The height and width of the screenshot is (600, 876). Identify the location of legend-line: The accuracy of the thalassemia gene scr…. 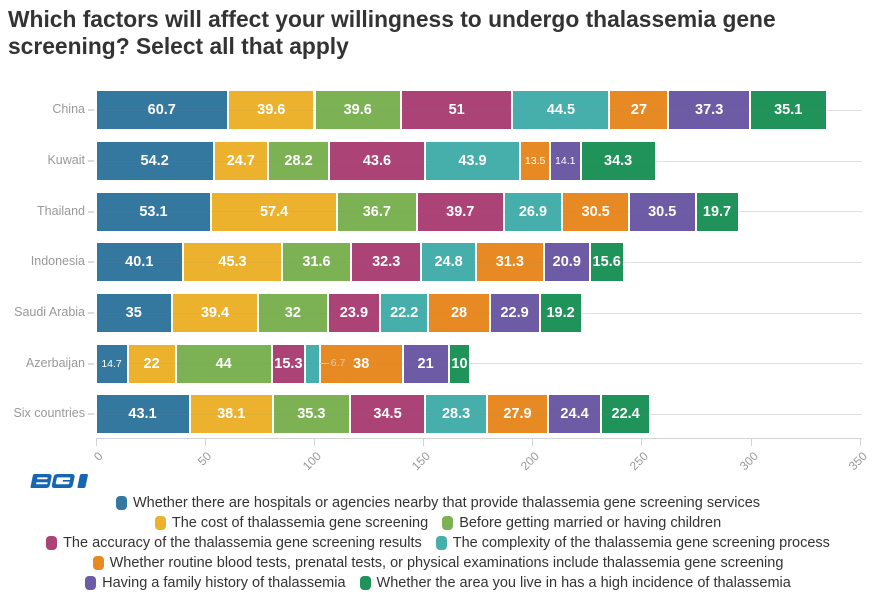
(438, 543).